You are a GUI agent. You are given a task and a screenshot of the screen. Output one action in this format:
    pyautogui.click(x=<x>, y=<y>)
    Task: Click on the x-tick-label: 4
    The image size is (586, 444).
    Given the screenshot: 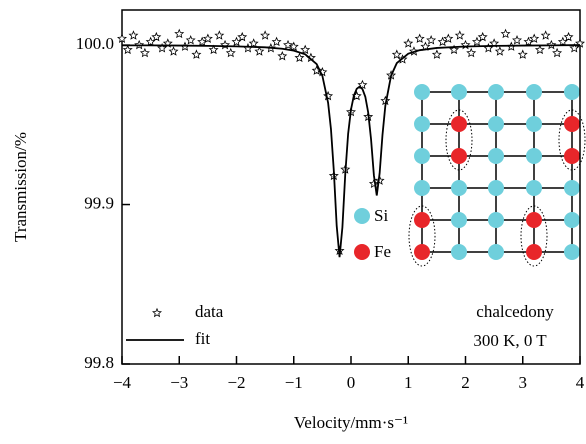 What is the action you would take?
    pyautogui.click(x=580, y=382)
    